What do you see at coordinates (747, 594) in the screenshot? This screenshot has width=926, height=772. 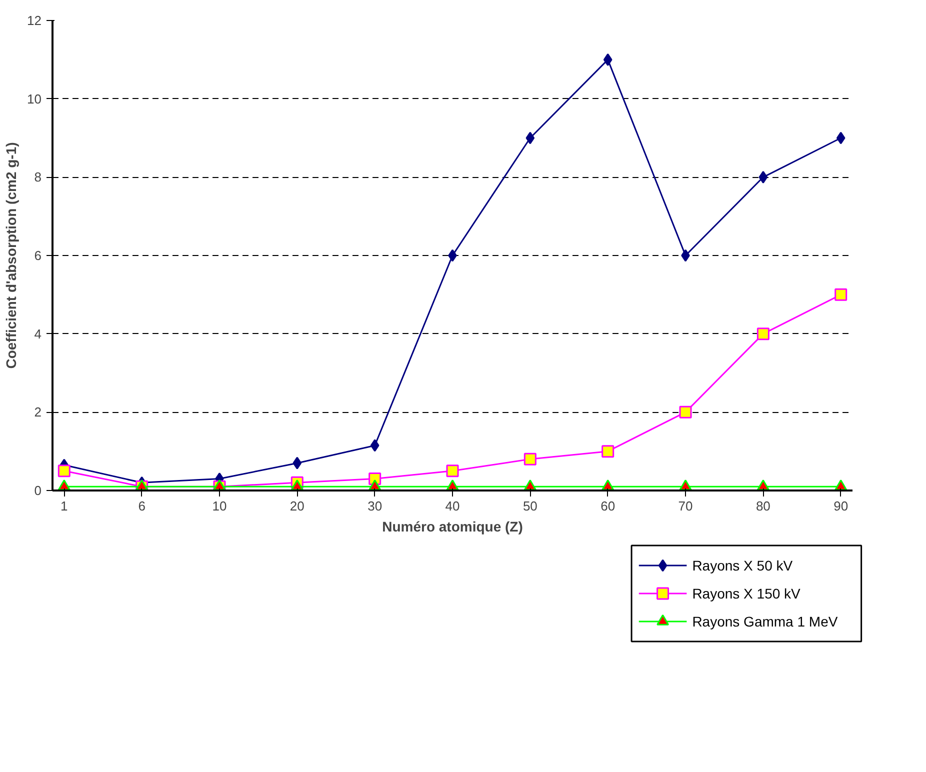 I see `legend-label: Rayons X 150 kV` at bounding box center [747, 594].